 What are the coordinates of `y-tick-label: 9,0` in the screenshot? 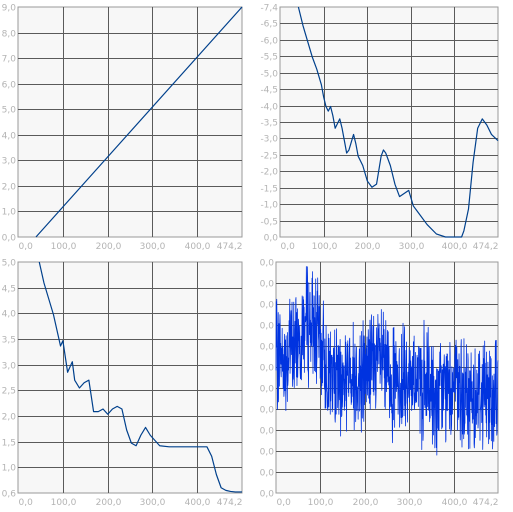 It's located at (9, 9).